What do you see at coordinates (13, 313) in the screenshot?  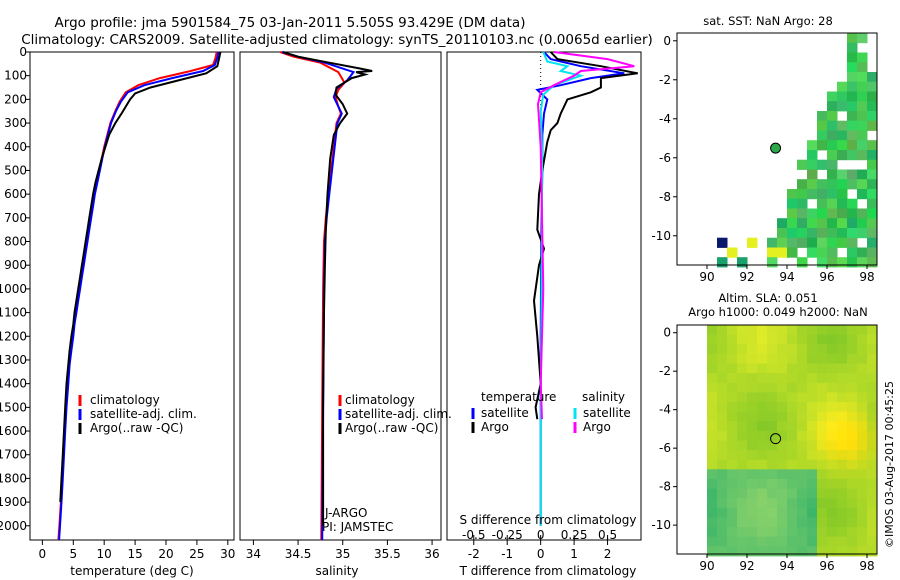 I see `y-tick-label: 1100` at bounding box center [13, 313].